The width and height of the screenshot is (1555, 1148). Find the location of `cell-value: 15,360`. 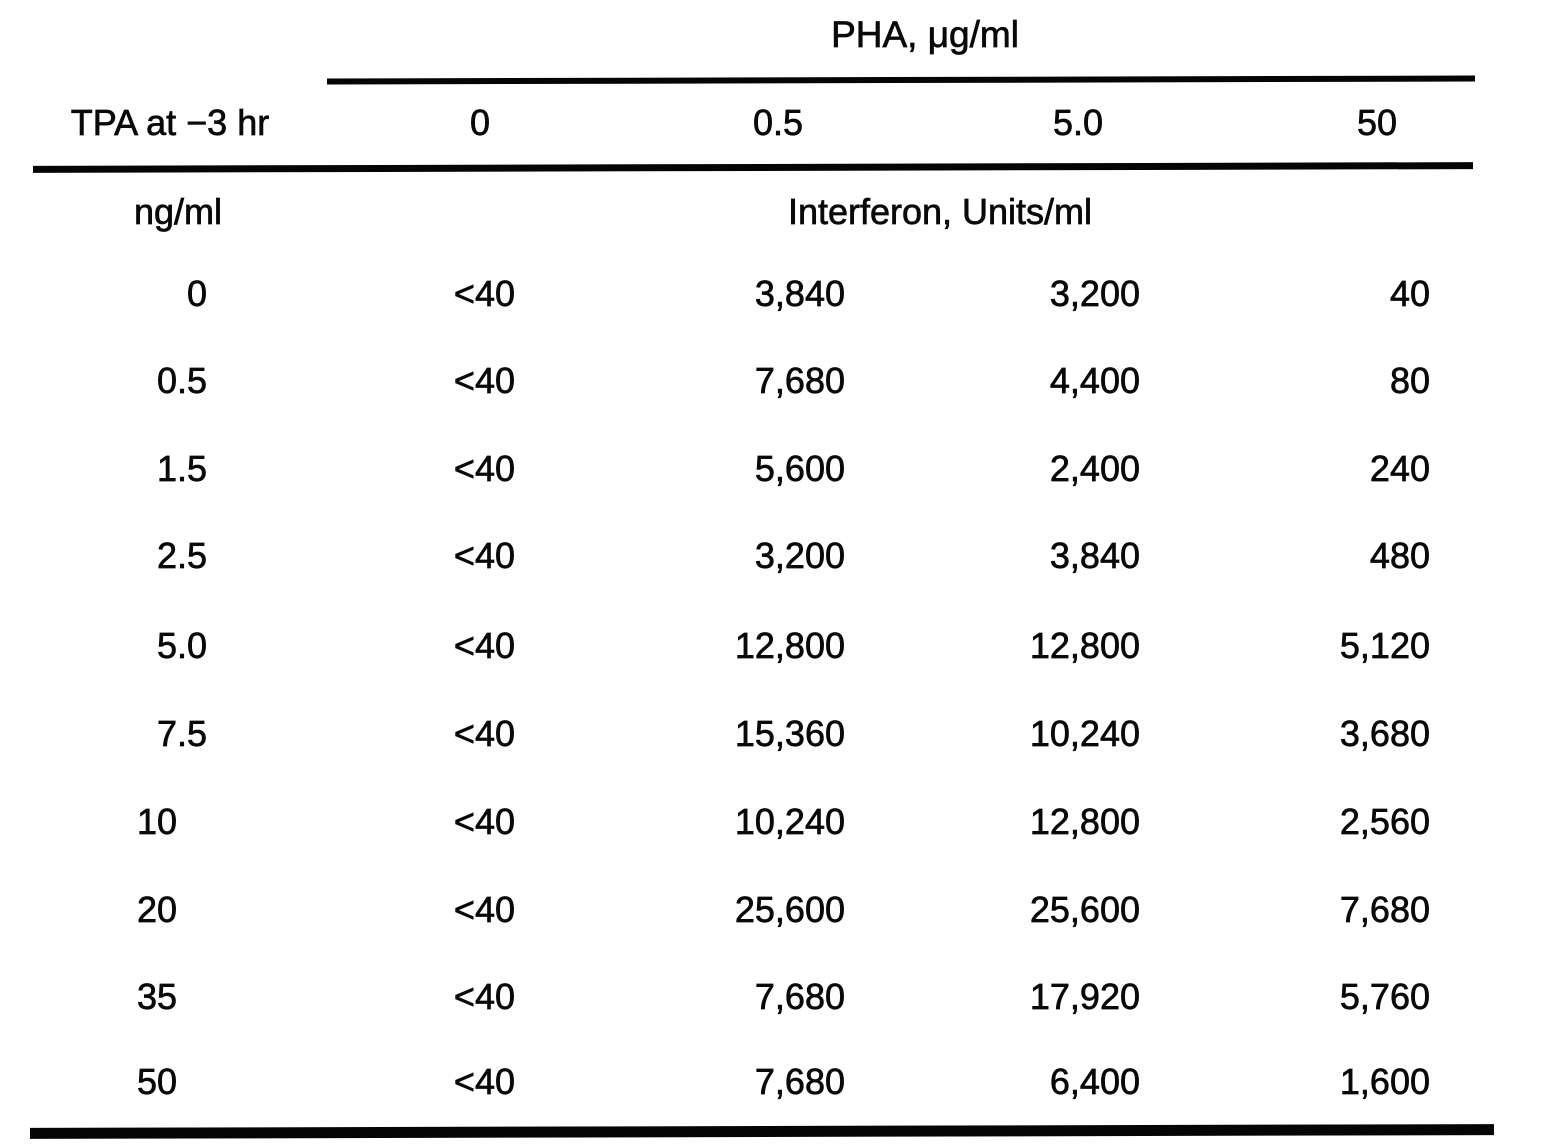

cell-value: 15,360 is located at coordinates (790, 734).